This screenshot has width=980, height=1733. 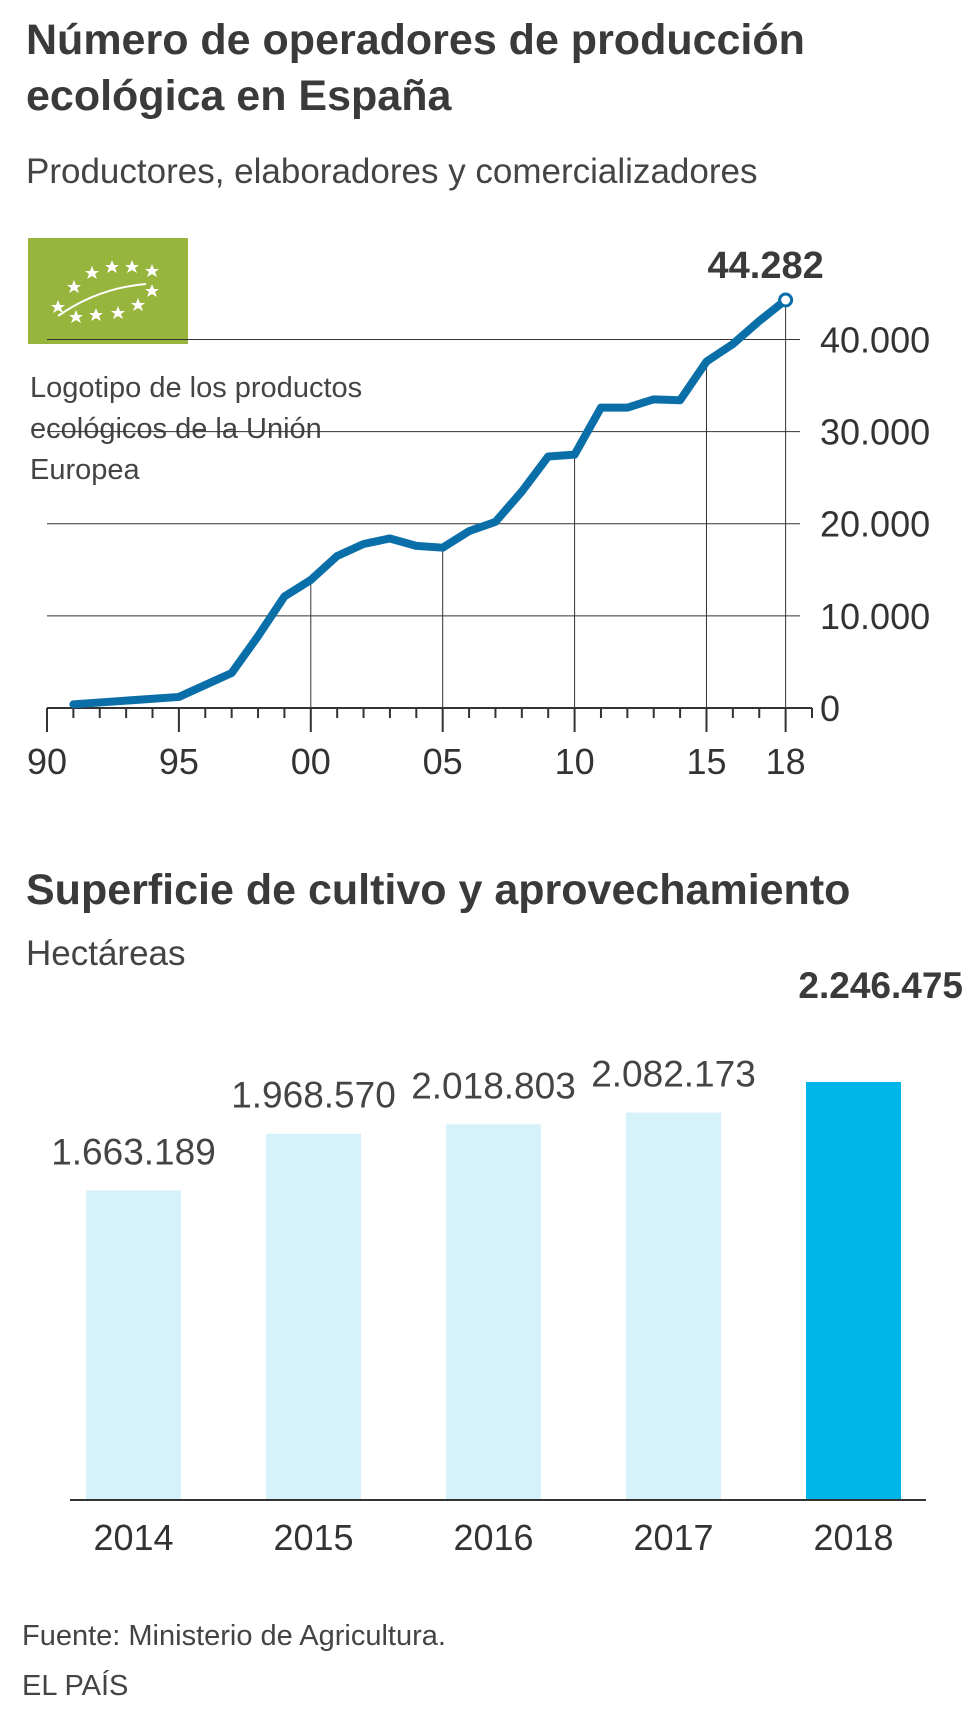 I want to click on y-tick-label: 40.000, so click(x=875, y=339).